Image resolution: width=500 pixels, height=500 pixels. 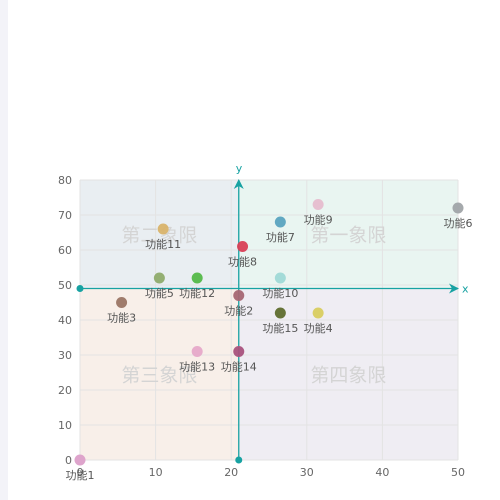 I want to click on point-label: 功能1, so click(x=80, y=475).